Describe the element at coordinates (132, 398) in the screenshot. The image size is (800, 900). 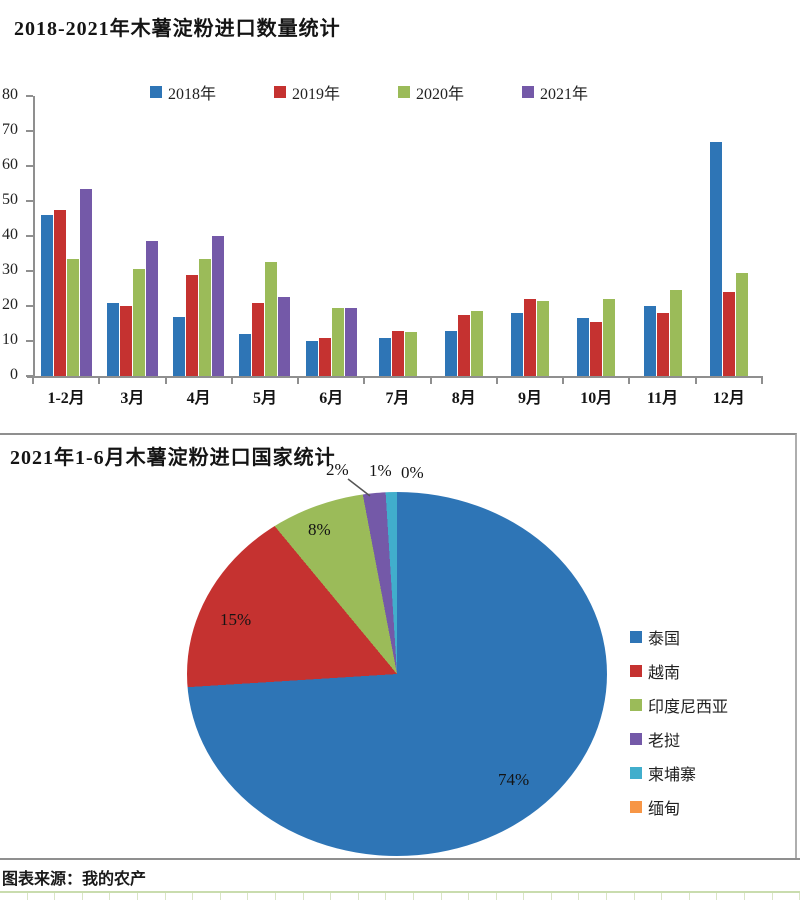
I see `month-label: 3月` at that location.